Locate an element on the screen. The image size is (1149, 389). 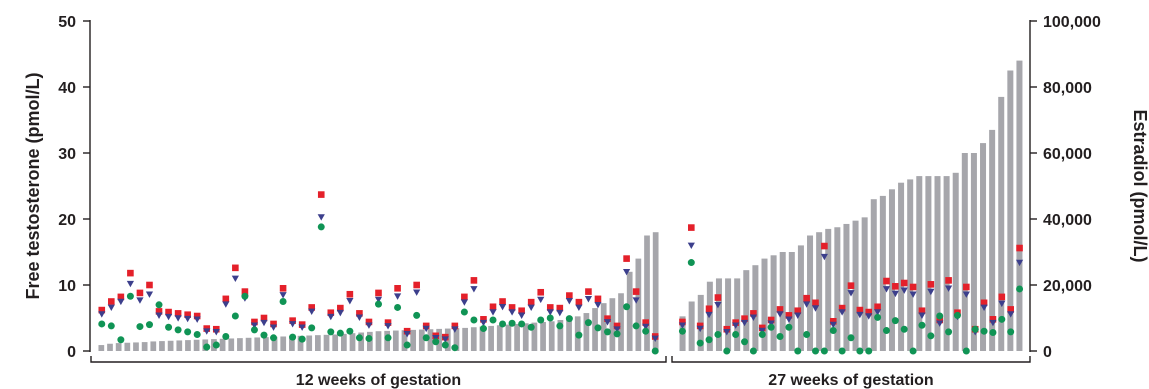
group-label-12w: 12 weeks of gestation is located at coordinates (378, 380).